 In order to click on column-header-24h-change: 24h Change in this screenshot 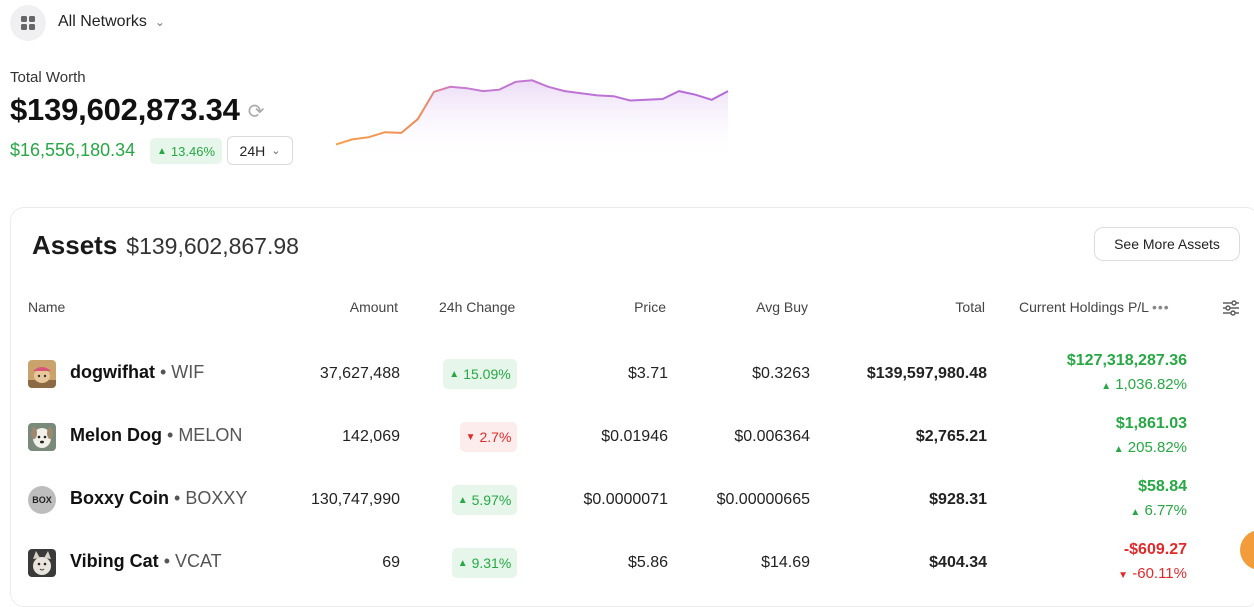, I will do `click(477, 307)`.